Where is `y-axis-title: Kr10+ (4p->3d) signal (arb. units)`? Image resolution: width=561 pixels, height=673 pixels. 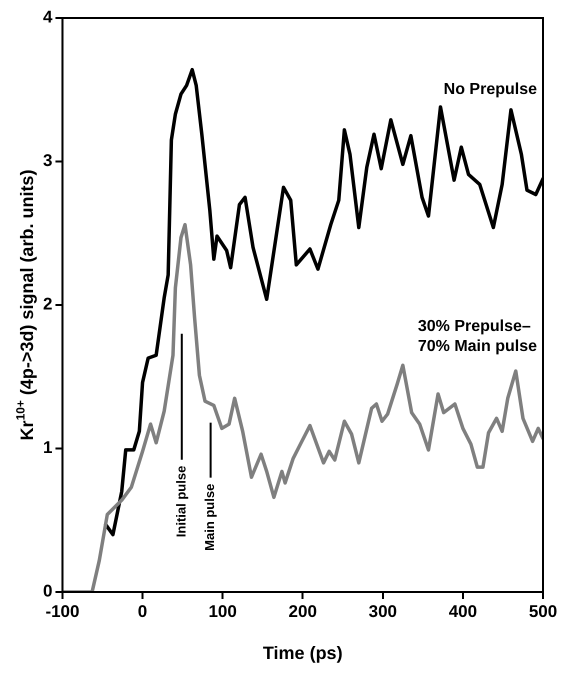 y-axis-title: Kr10+ (4p->3d) signal (arb. units) is located at coordinates (25, 305).